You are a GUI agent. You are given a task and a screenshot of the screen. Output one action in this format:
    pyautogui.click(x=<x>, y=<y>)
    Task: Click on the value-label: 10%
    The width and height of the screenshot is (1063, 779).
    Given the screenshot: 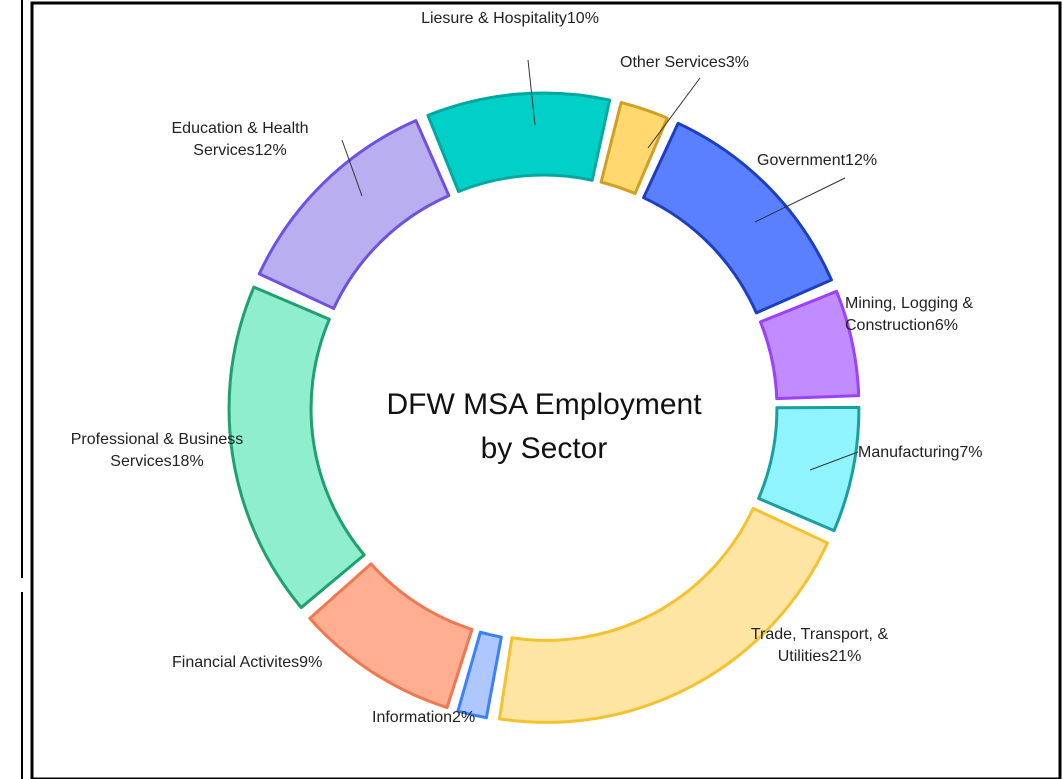 What is the action you would take?
    pyautogui.click(x=582, y=18)
    